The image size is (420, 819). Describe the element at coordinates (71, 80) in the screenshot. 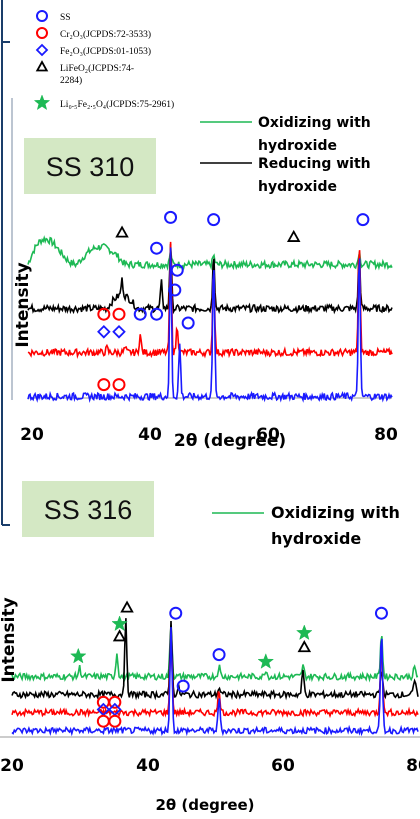

I see `legend-entry-label: 2284)` at that location.